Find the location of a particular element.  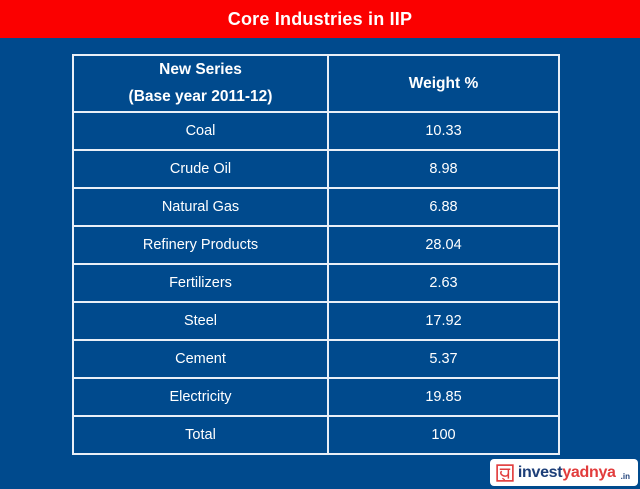

weight-cell: 28.04 is located at coordinates (443, 245).